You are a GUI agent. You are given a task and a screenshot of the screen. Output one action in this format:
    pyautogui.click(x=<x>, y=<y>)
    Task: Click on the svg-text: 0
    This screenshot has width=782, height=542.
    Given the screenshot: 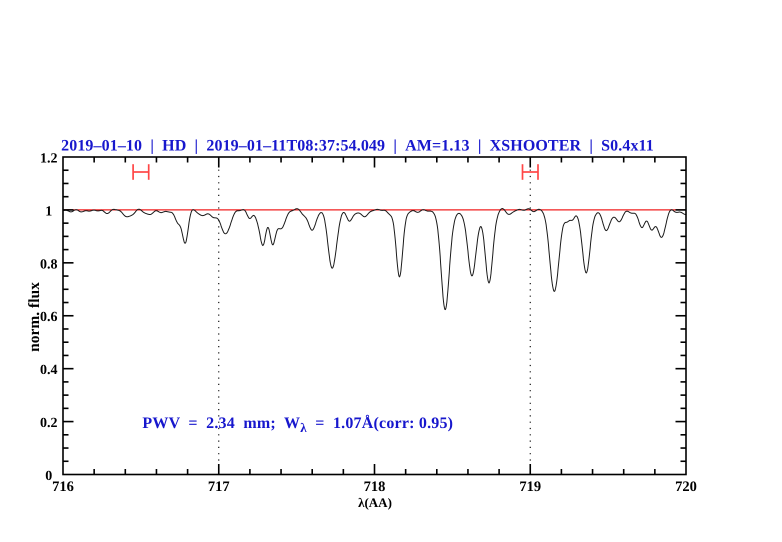 What is the action you would take?
    pyautogui.click(x=48, y=476)
    